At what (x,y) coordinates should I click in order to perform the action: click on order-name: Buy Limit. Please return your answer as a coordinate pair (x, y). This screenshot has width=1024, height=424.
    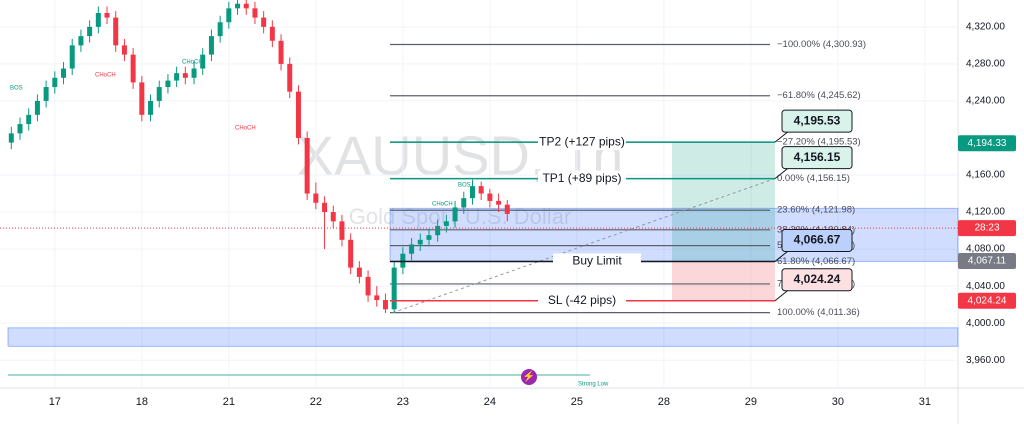
    Looking at the image, I should click on (597, 261).